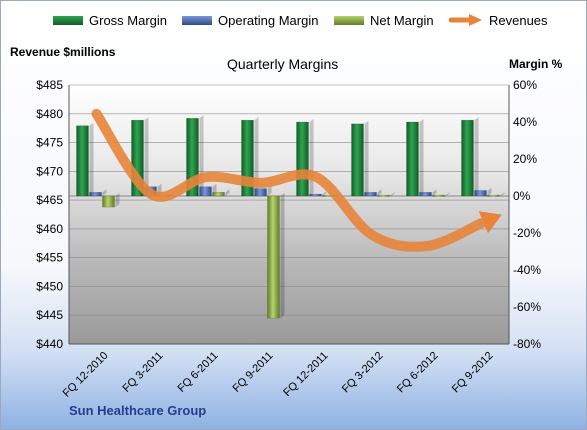 This screenshot has height=430, width=587. Describe the element at coordinates (418, 373) in the screenshot. I see `category-label: FQ 6-2012` at that location.